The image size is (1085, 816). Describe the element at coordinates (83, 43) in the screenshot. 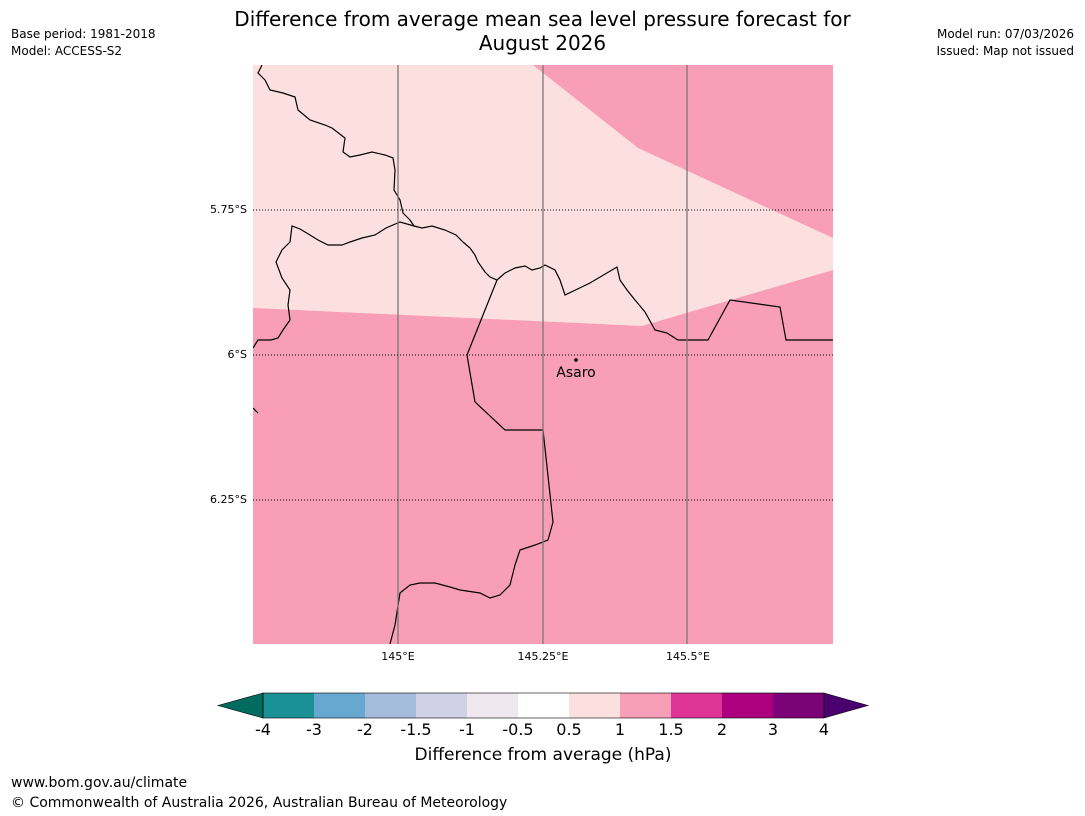

I see `meta-left: Base period: 1981-2018 Model: ACCESS-S2` at that location.